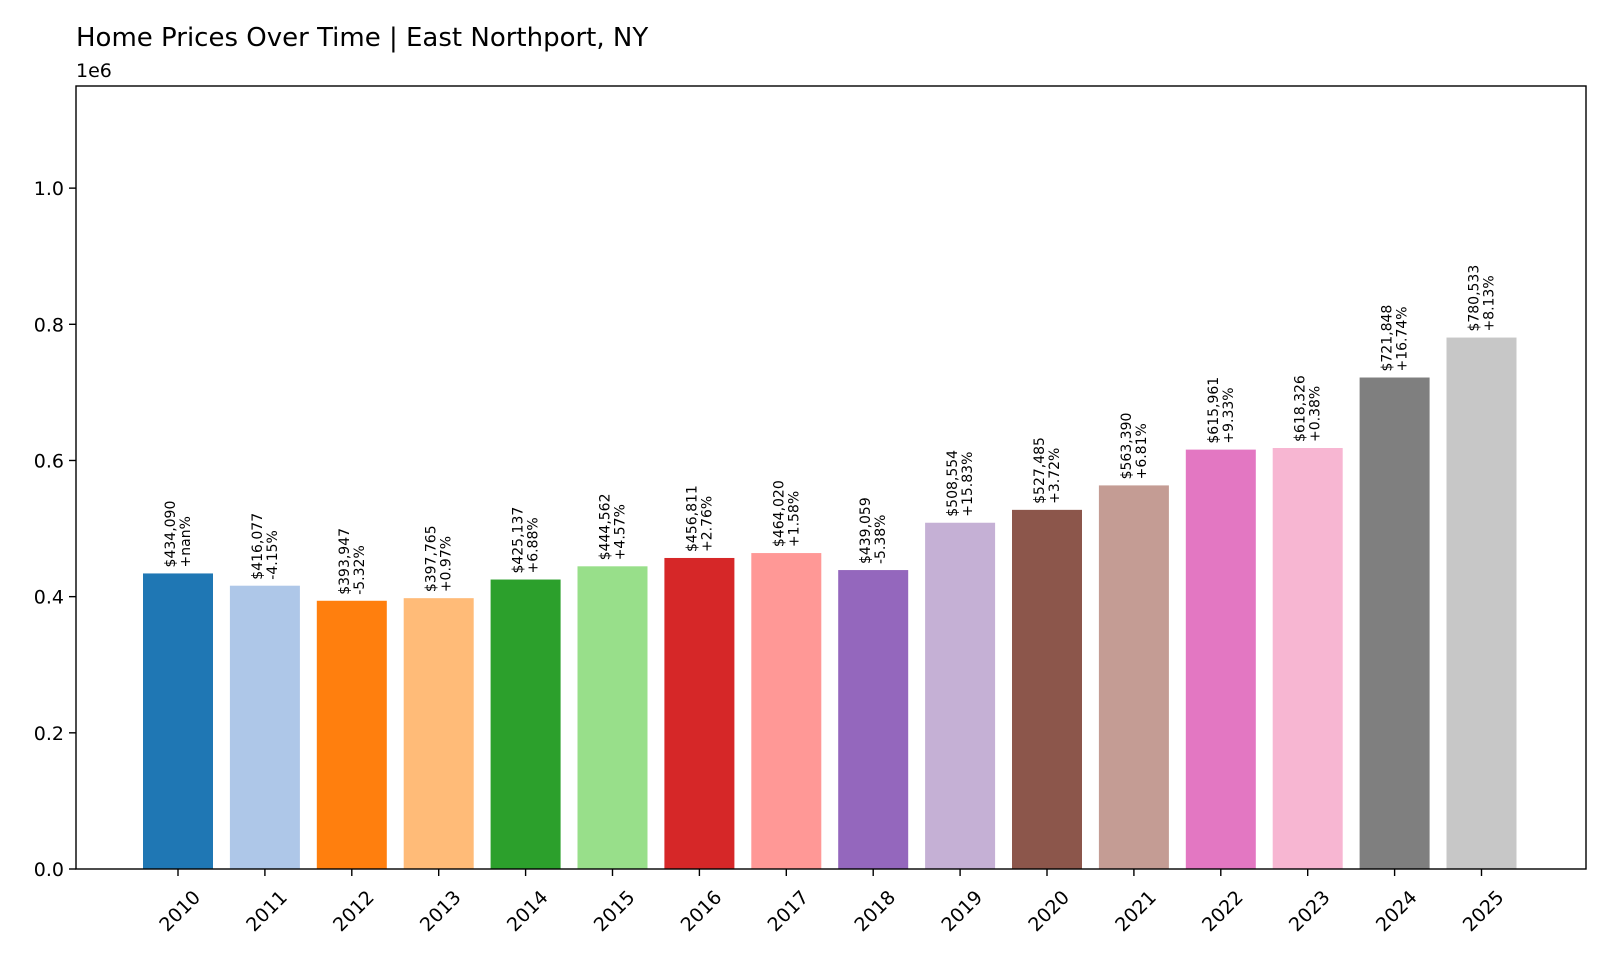 The image size is (1600, 960). Describe the element at coordinates (1214, 410) in the screenshot. I see `price-label: $615,961` at that location.